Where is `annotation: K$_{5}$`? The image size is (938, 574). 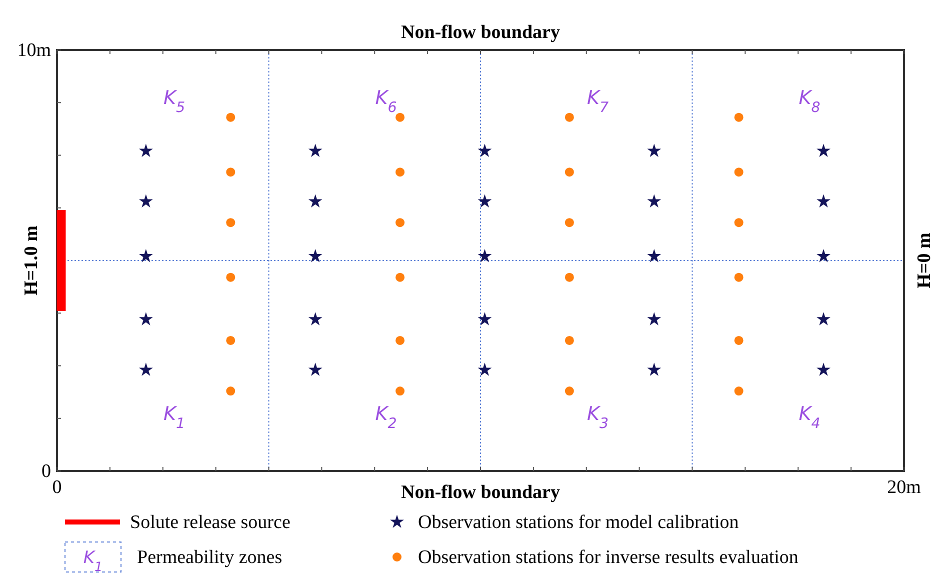
annotation: K$_{5}$ is located at coordinates (175, 101).